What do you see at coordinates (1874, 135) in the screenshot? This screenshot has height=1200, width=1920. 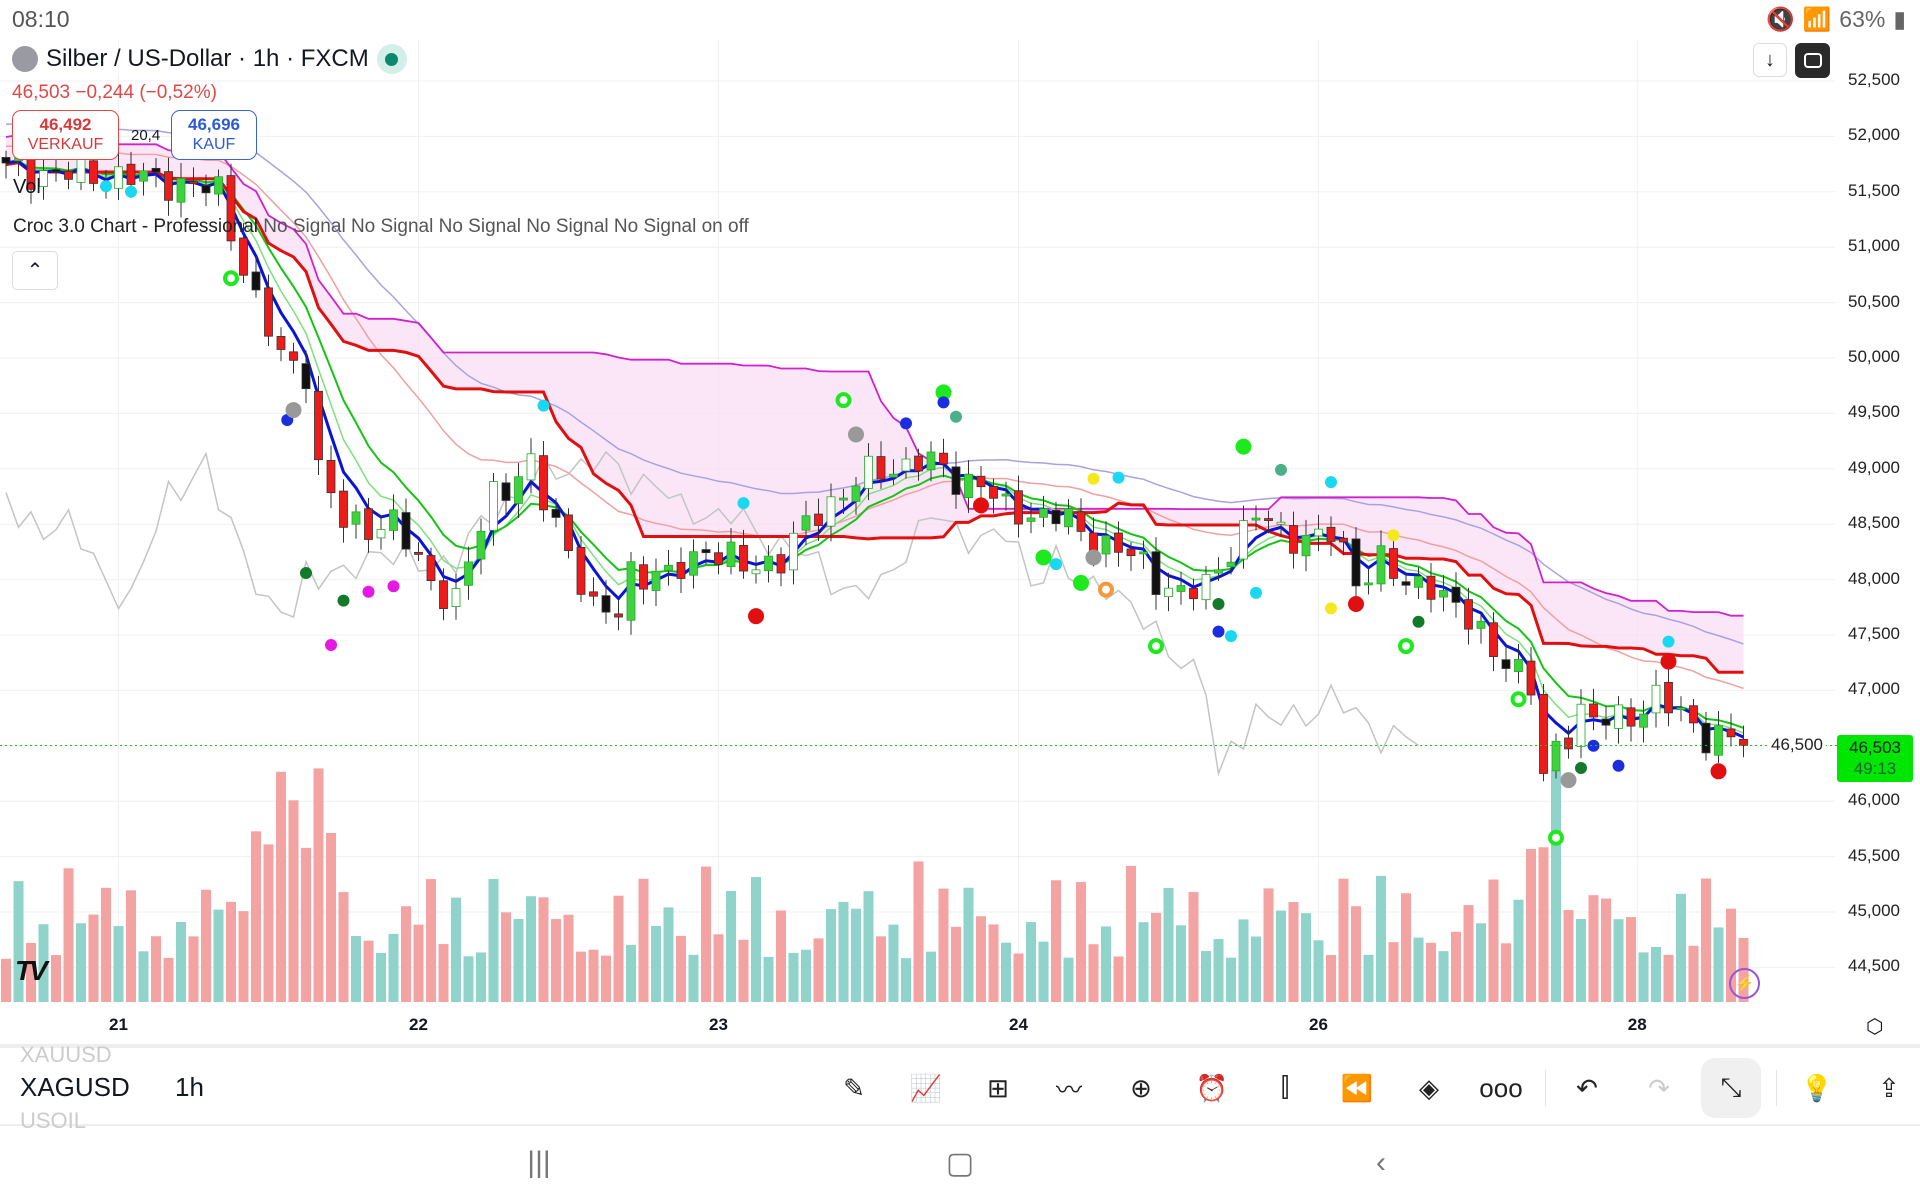 I see `price-tick-label: 52,000` at bounding box center [1874, 135].